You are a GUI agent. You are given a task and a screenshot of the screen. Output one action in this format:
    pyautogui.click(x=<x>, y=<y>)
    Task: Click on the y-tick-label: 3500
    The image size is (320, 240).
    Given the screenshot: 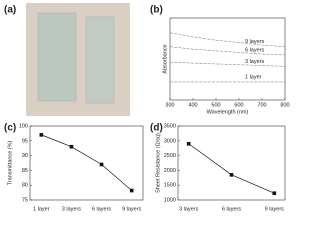 What is the action you would take?
    pyautogui.click(x=170, y=126)
    